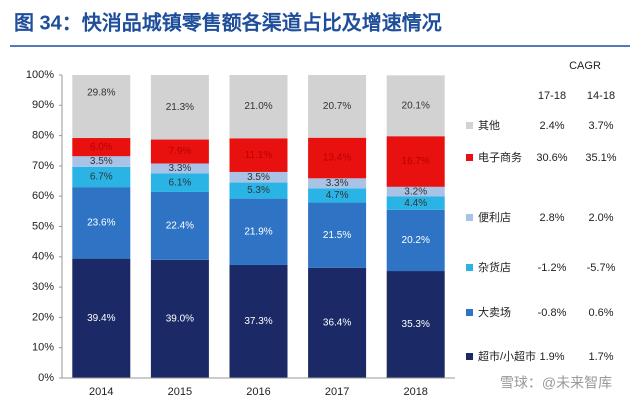 The height and width of the screenshot is (407, 640). What do you see at coordinates (43, 257) in the screenshot?
I see `y-tick-label: 40%` at bounding box center [43, 257].